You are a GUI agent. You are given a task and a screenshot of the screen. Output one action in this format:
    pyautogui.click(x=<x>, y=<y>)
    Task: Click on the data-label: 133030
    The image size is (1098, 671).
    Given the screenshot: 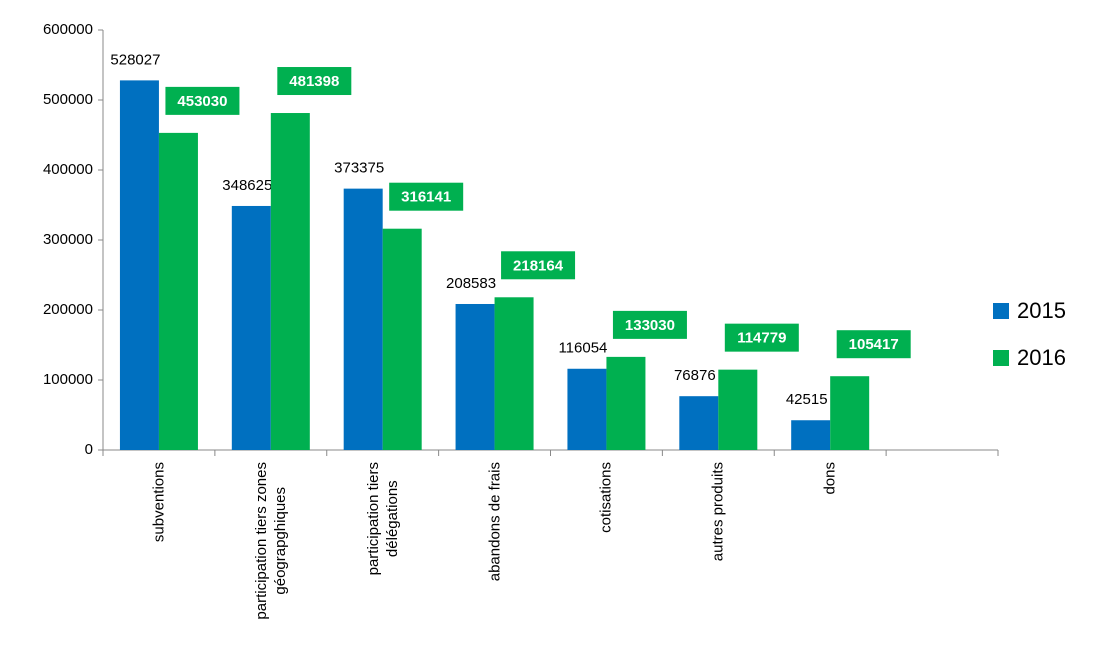 What is the action you would take?
    pyautogui.click(x=650, y=325)
    